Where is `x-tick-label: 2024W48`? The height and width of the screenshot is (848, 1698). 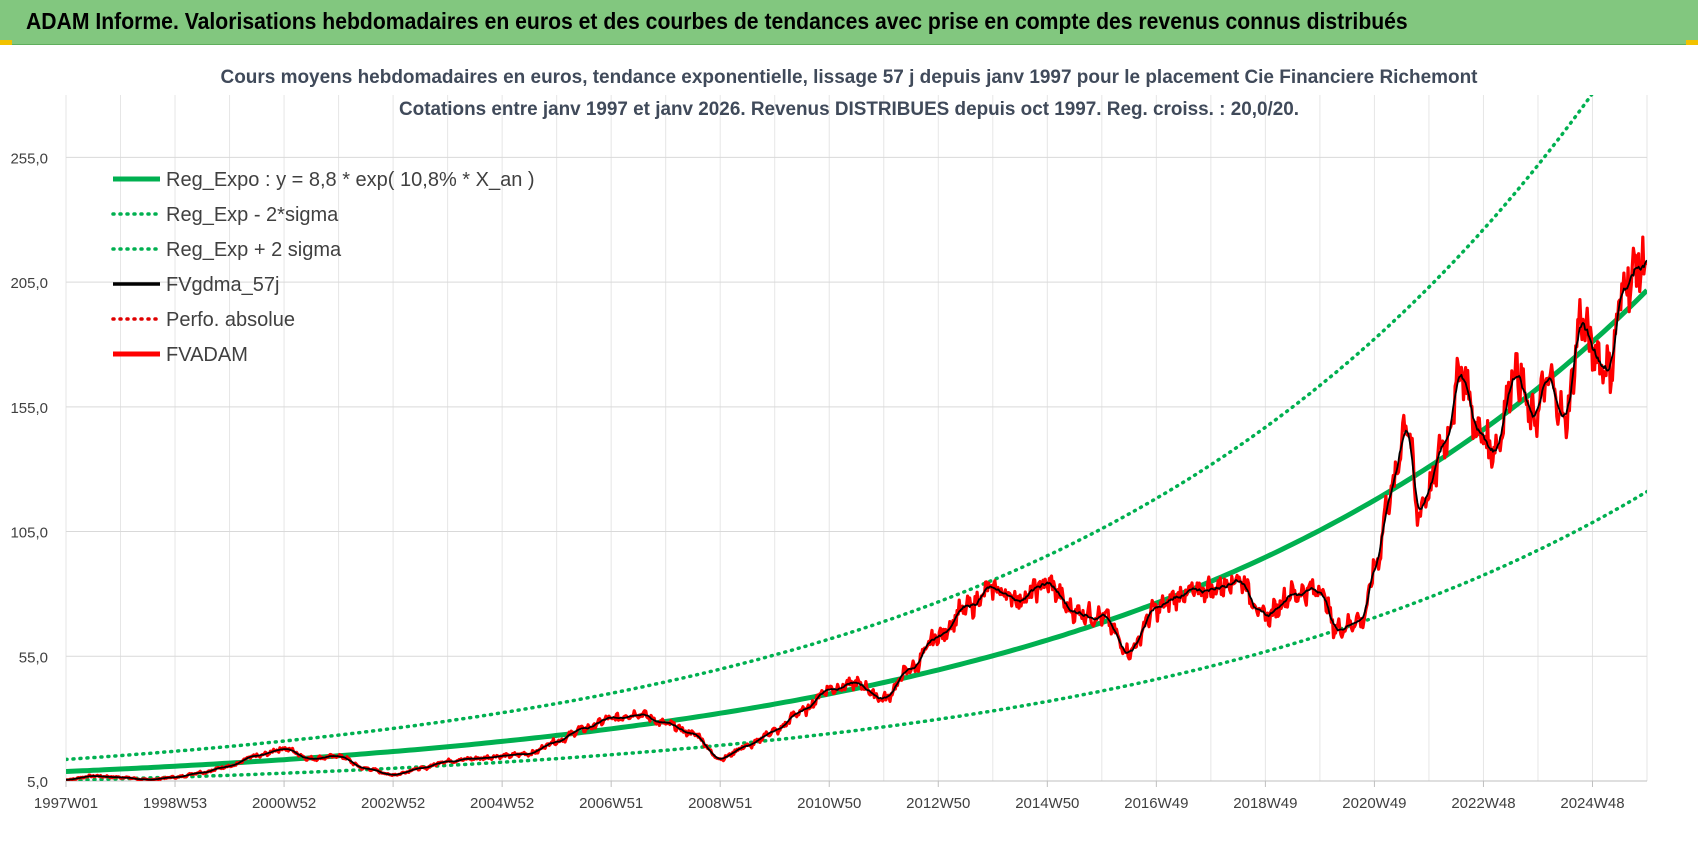
x-tick-label: 2024W48 is located at coordinates (1592, 803).